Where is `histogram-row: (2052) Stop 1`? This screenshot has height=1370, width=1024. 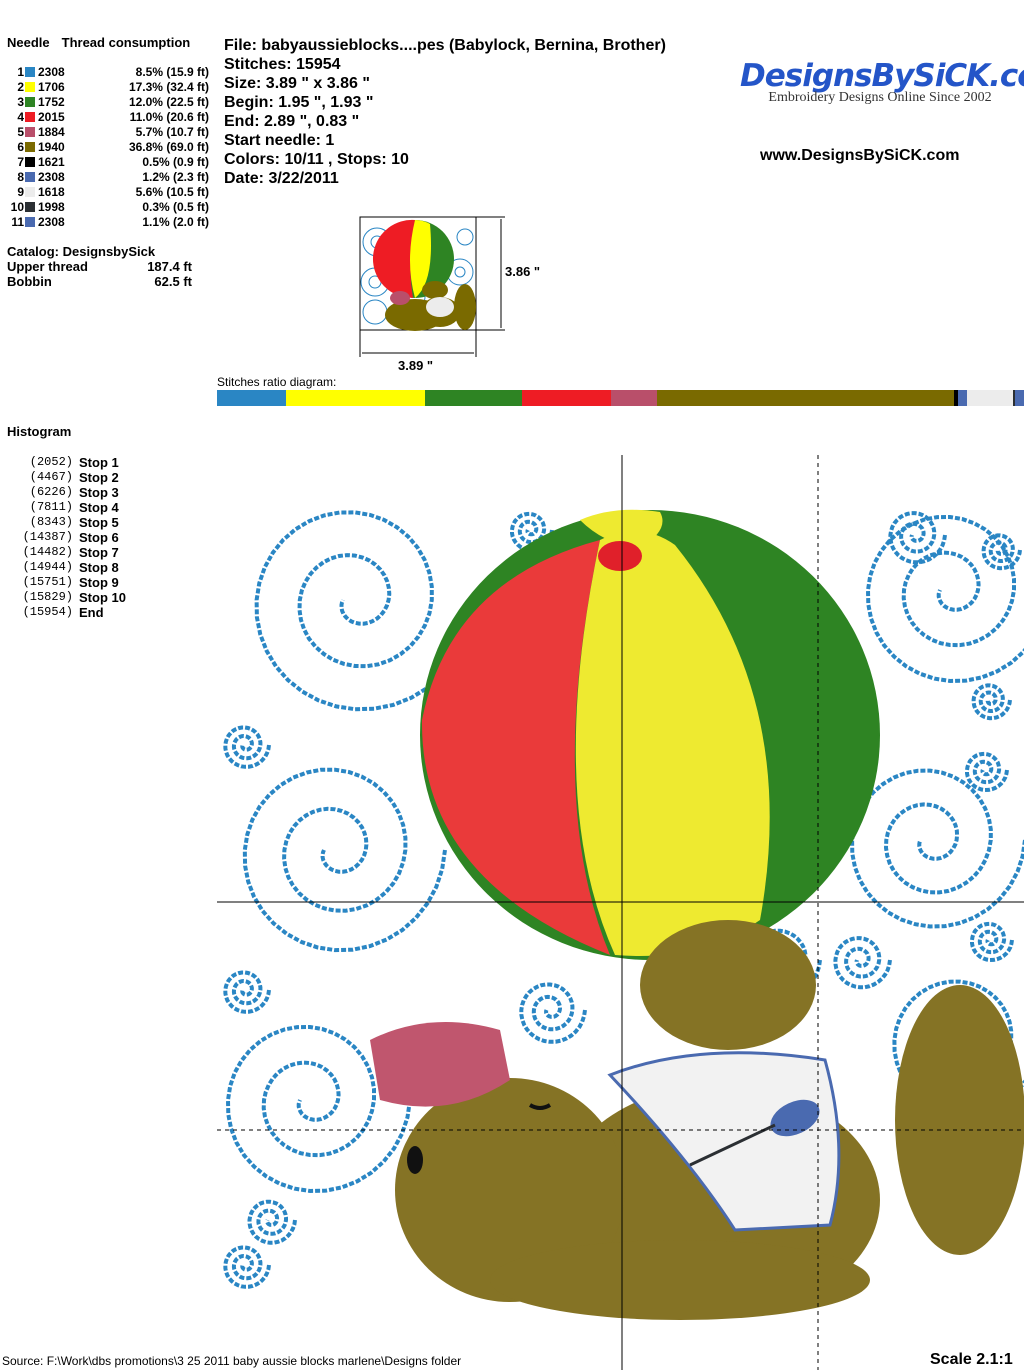
histogram-row: (2052) Stop 1 is located at coordinates (68, 462).